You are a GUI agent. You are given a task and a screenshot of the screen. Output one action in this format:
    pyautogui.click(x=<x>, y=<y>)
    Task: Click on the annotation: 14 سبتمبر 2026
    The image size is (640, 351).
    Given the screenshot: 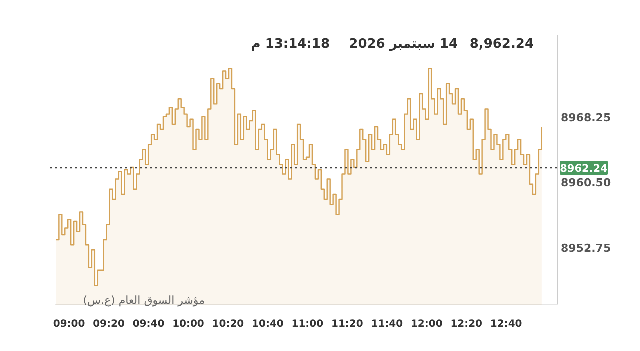 What is the action you would take?
    pyautogui.click(x=403, y=44)
    